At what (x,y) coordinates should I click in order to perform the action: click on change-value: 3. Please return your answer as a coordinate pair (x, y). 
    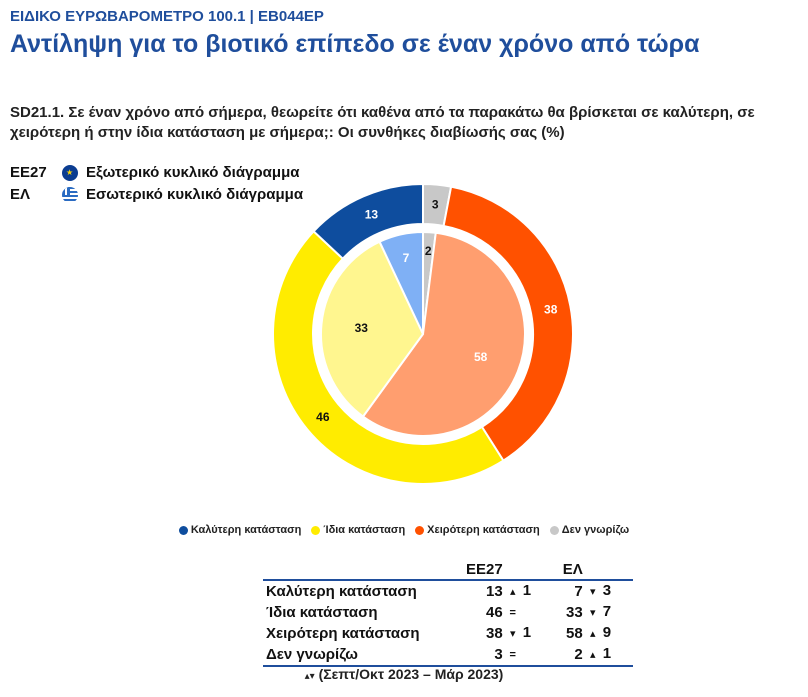
    Looking at the image, I should click on (607, 590).